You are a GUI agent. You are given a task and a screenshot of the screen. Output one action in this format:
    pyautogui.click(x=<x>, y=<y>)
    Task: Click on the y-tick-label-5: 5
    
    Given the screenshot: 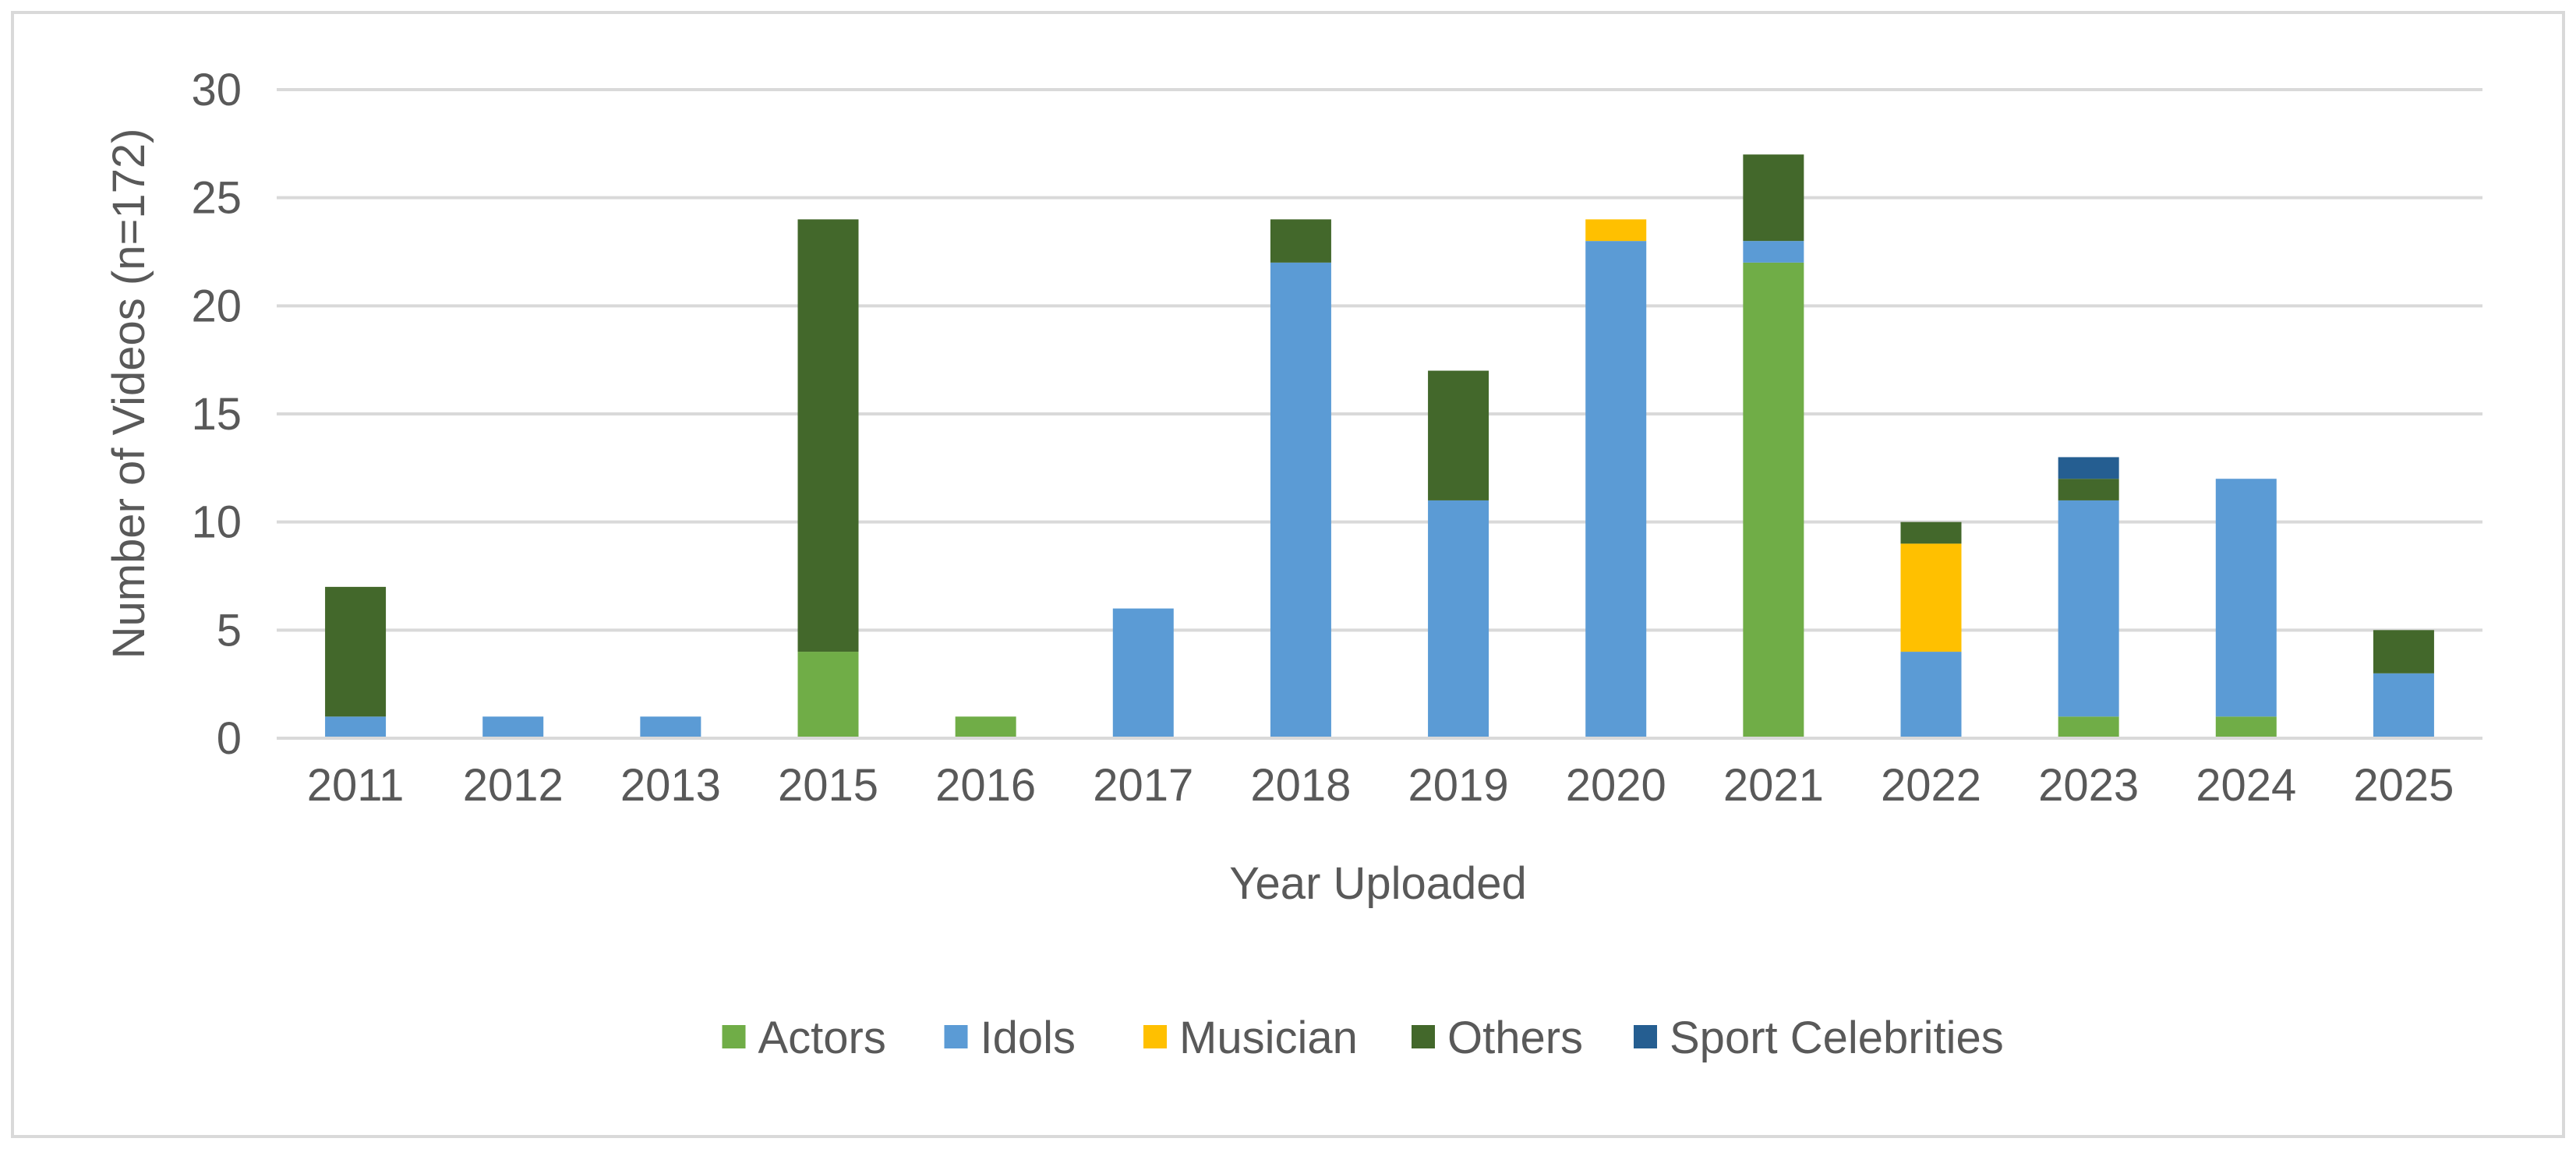 What is the action you would take?
    pyautogui.click(x=229, y=630)
    